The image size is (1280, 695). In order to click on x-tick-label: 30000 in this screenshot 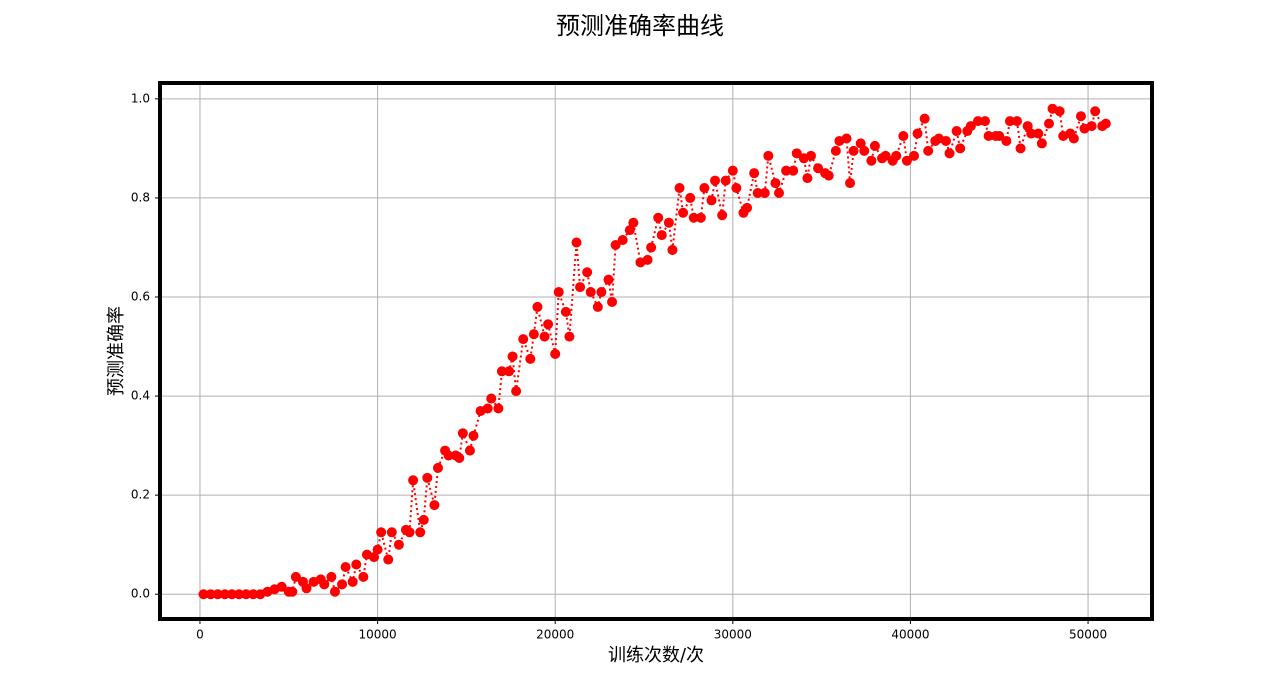, I will do `click(733, 635)`.